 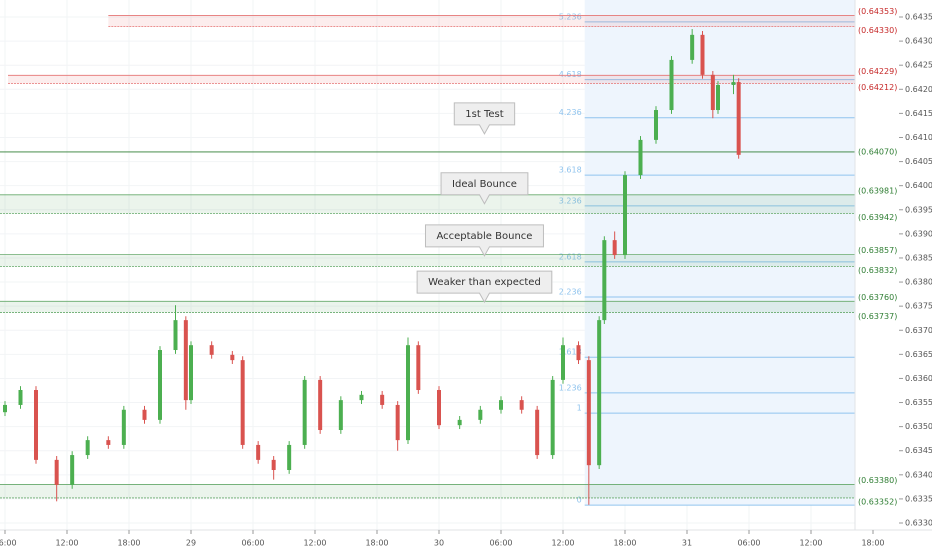 I want to click on fib-label: 0, so click(x=579, y=500).